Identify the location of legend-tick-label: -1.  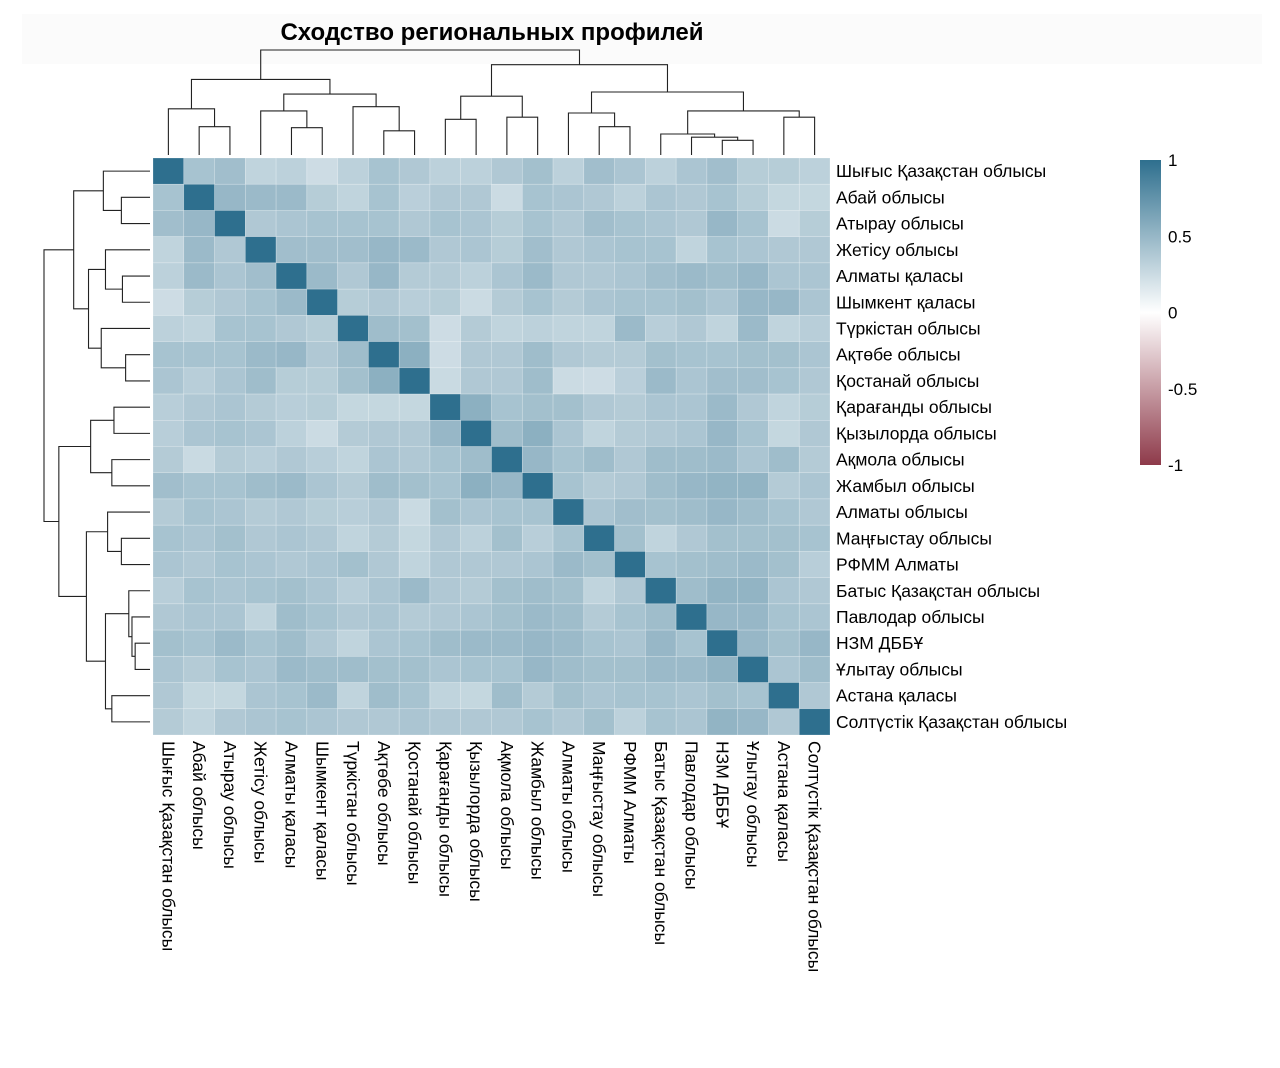
(1175, 465).